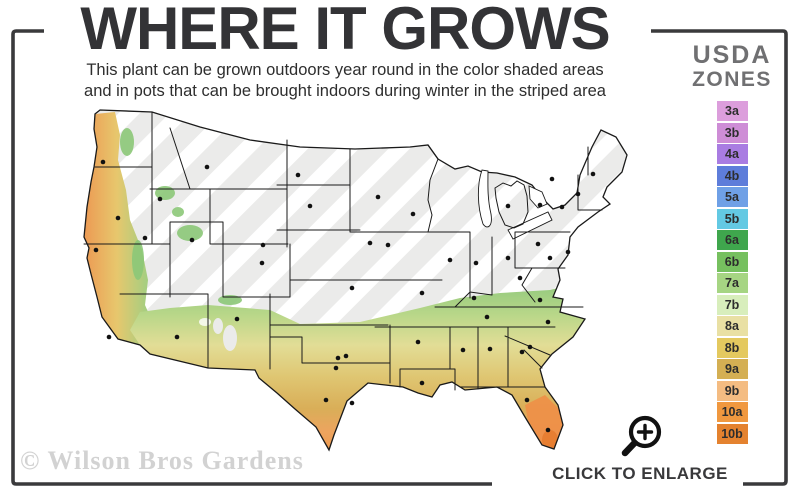 This screenshot has height=500, width=800. I want to click on legend-zone-4a: 4a, so click(732, 154).